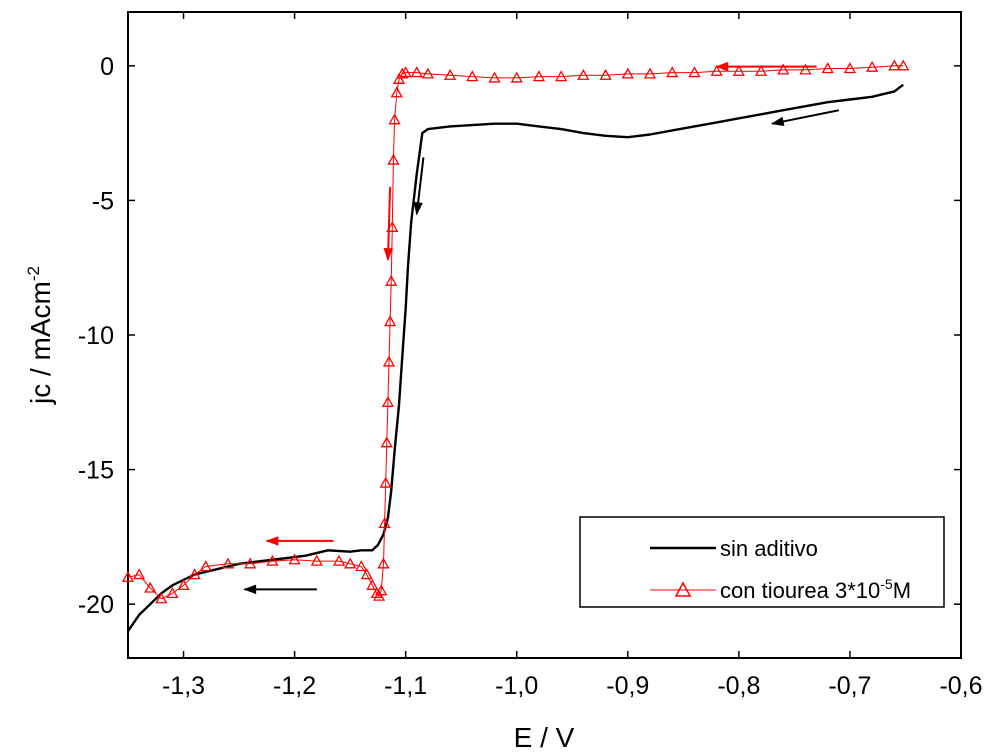 This screenshot has height=755, width=990. What do you see at coordinates (389, 223) in the screenshot?
I see `annotation-arrow-shaft` at bounding box center [389, 223].